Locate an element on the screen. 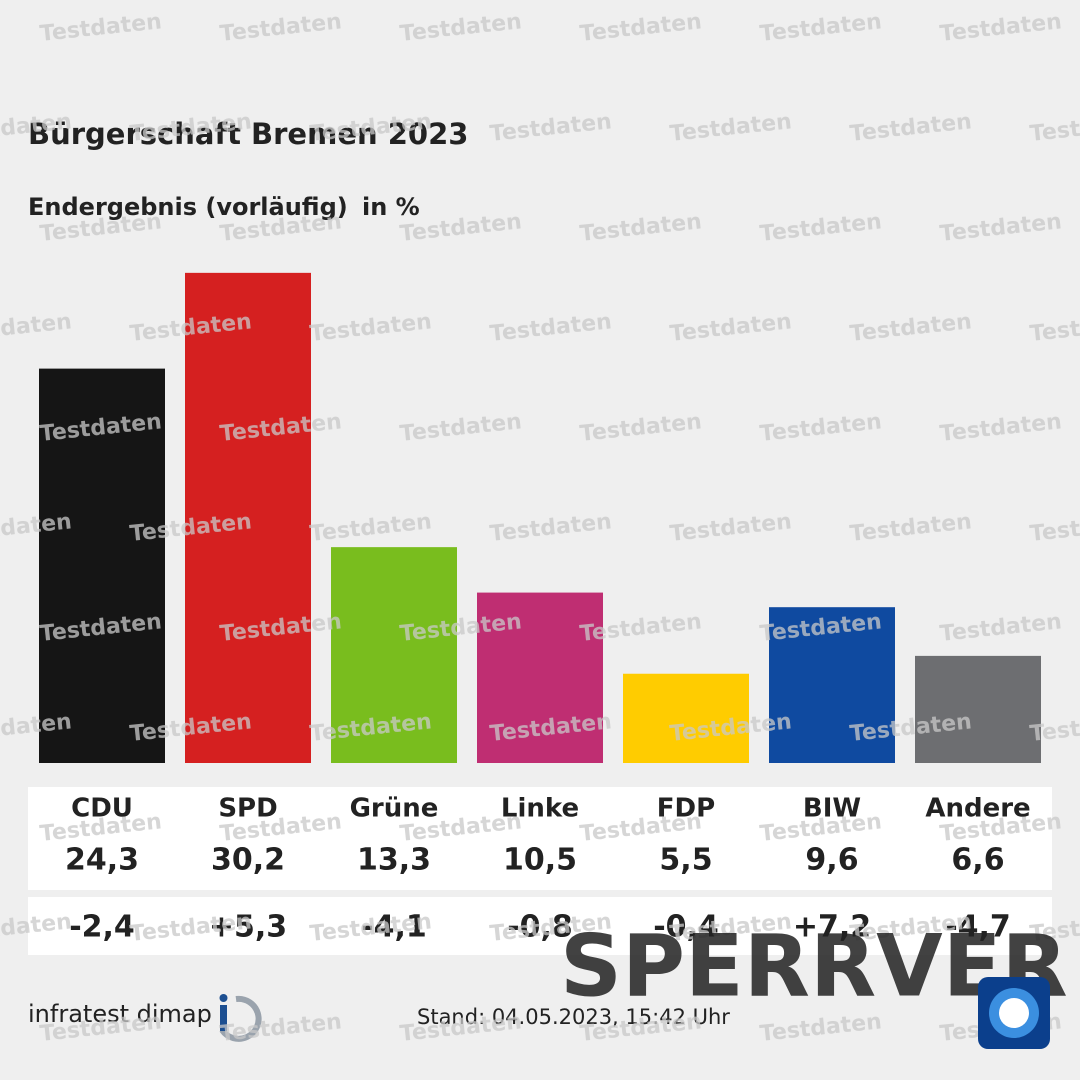 The width and height of the screenshot is (1080, 1080). change-label: -4,1 is located at coordinates (394, 927).